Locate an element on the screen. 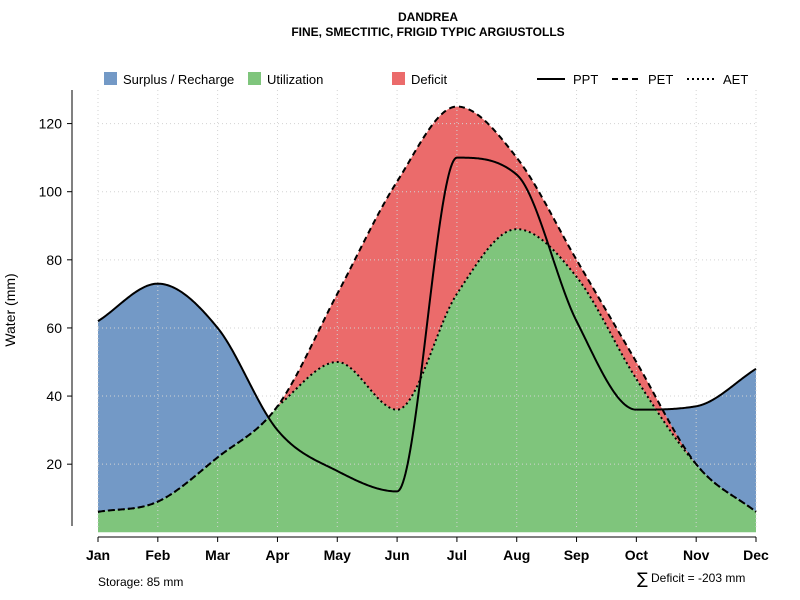 This screenshot has width=800, height=600. x-tick-label: Aug is located at coordinates (516, 555).